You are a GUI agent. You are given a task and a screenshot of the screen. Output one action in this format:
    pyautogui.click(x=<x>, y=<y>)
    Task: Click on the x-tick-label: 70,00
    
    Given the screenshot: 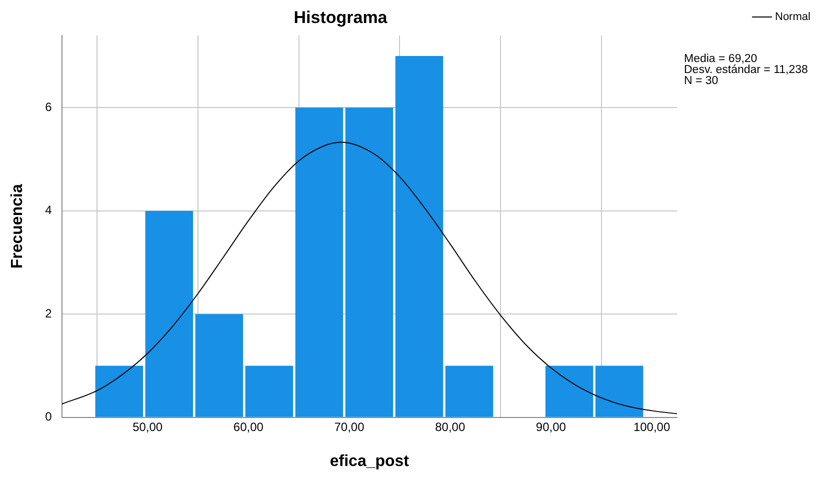 What is the action you would take?
    pyautogui.click(x=349, y=427)
    